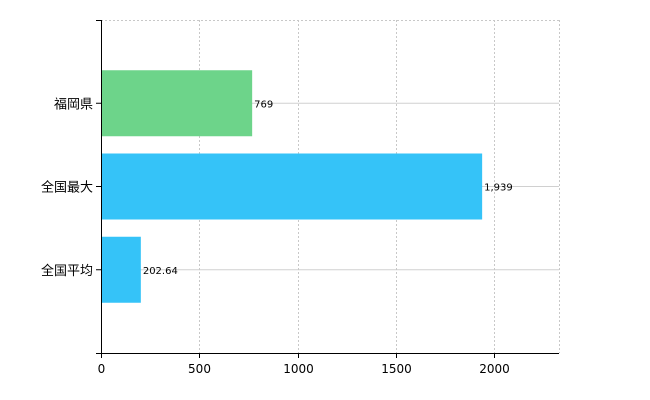  Describe the element at coordinates (160, 271) in the screenshot. I see `data-label: 202.64` at that location.